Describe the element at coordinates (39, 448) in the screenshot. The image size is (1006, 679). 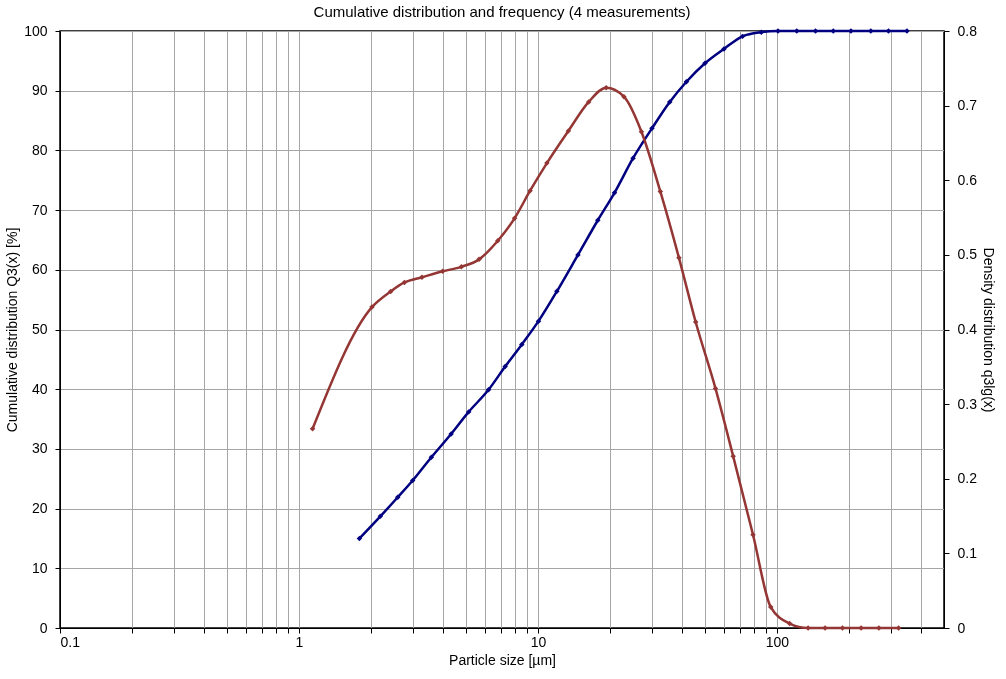
I see `y-tick-label: 30` at that location.